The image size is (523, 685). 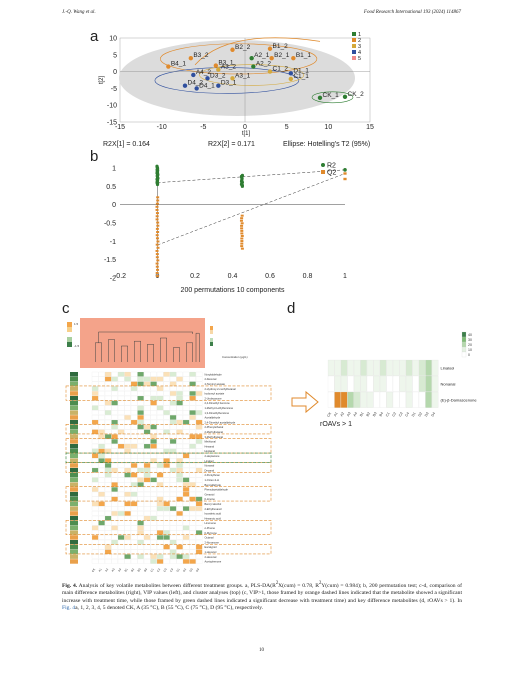 What do you see at coordinates (243, 75) in the screenshot?
I see `point-label: A3_1` at bounding box center [243, 75].